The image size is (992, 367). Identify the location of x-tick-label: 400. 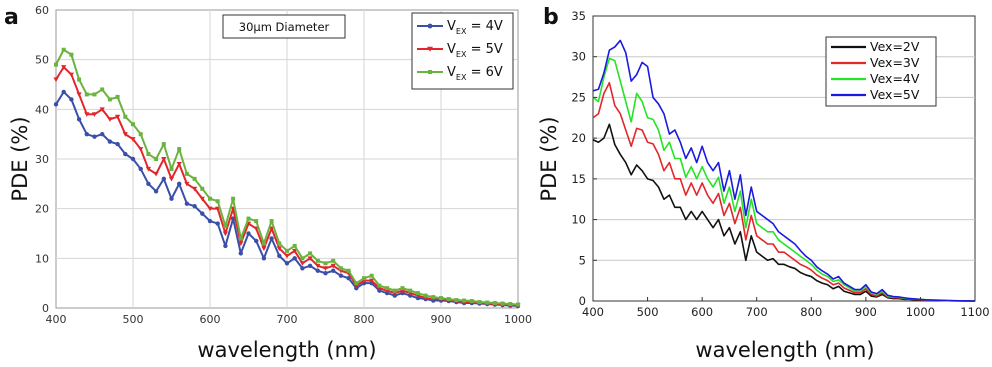
(593, 312).